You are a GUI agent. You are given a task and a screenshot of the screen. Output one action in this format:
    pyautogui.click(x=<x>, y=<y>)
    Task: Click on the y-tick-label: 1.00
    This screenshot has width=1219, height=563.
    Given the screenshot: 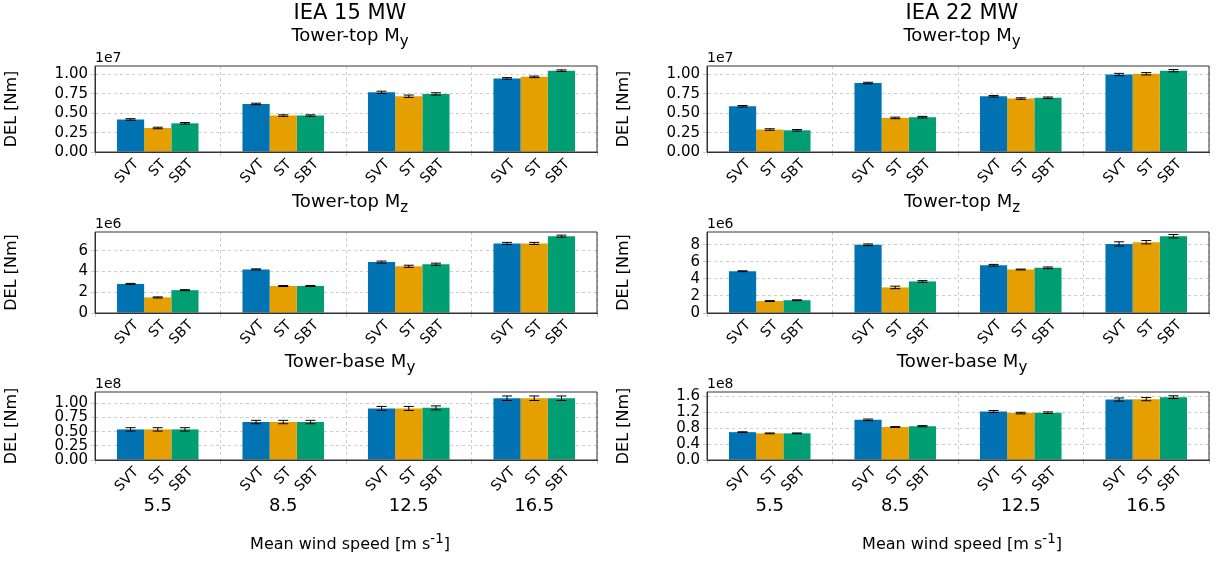 What is the action you would take?
    pyautogui.click(x=71, y=73)
    